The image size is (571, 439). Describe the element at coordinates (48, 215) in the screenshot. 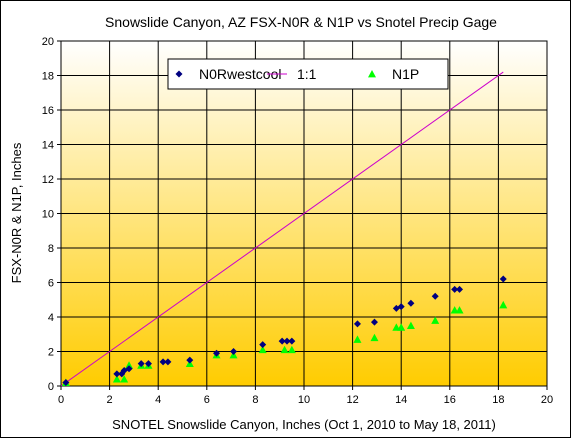

I see `y-tick-label: 10` at that location.